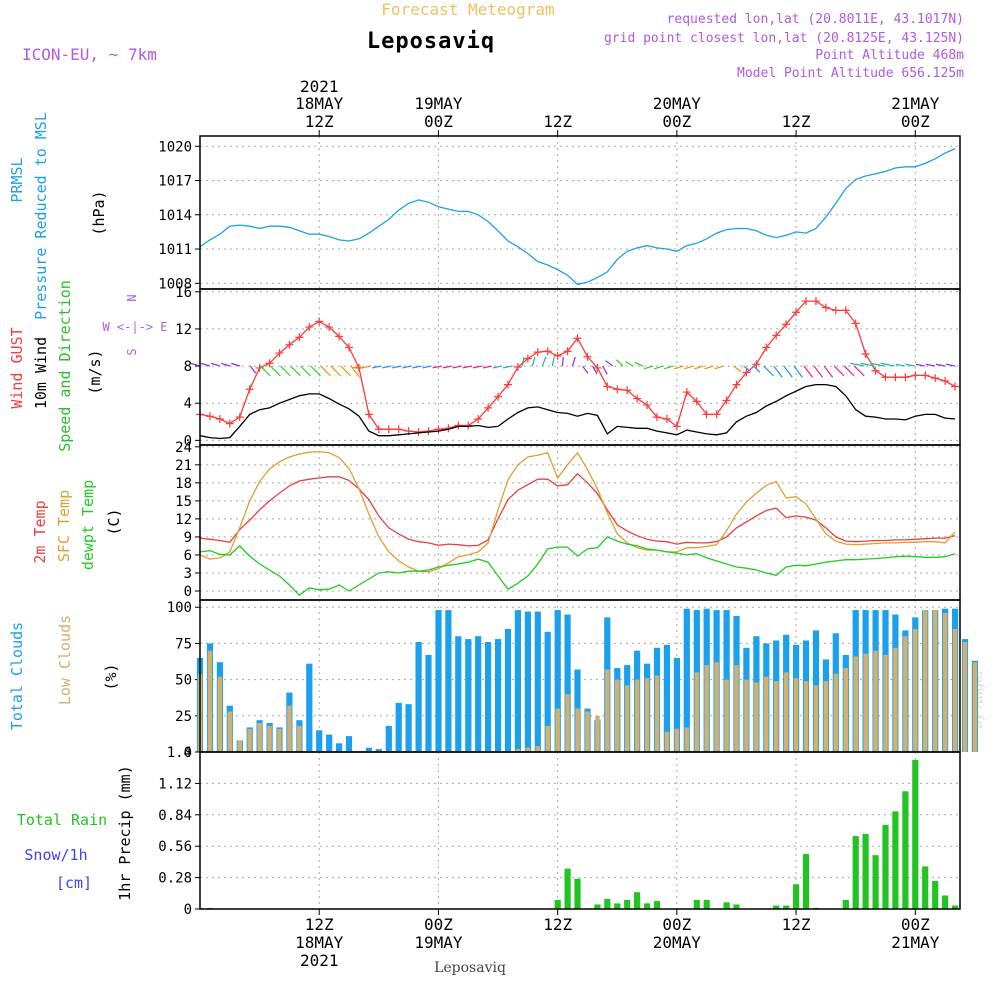 Image resolution: width=1000 pixels, height=1000 pixels. What do you see at coordinates (467, 9) in the screenshot?
I see `forecast-meteogram-title: Forecast Meteogram` at bounding box center [467, 9].